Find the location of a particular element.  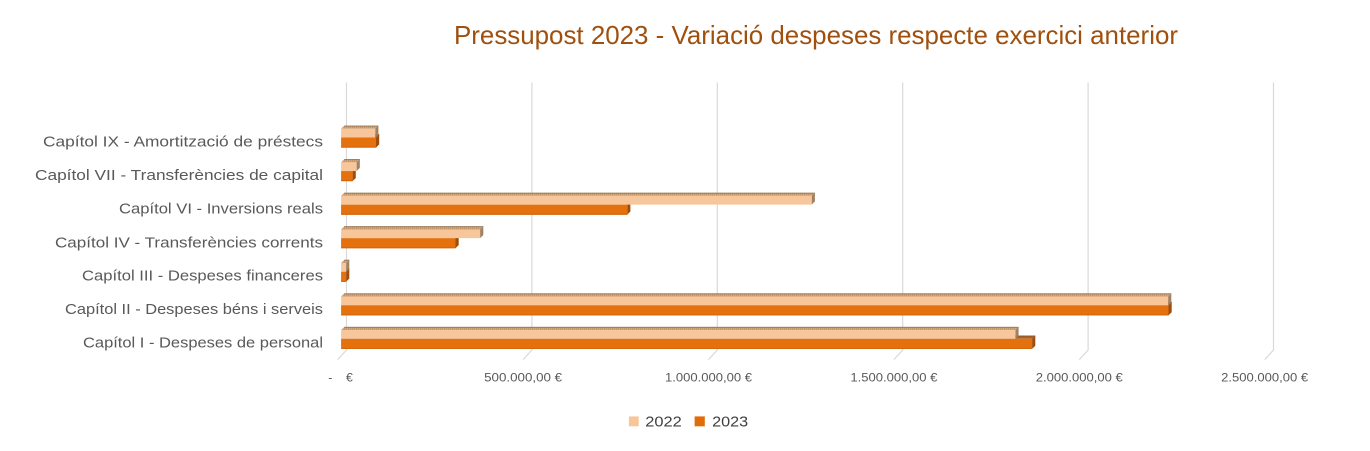

svg-text:Capítol IX - Amortització de p: Capítol IX - Amortització de préstecs is located at coordinates (183, 142).